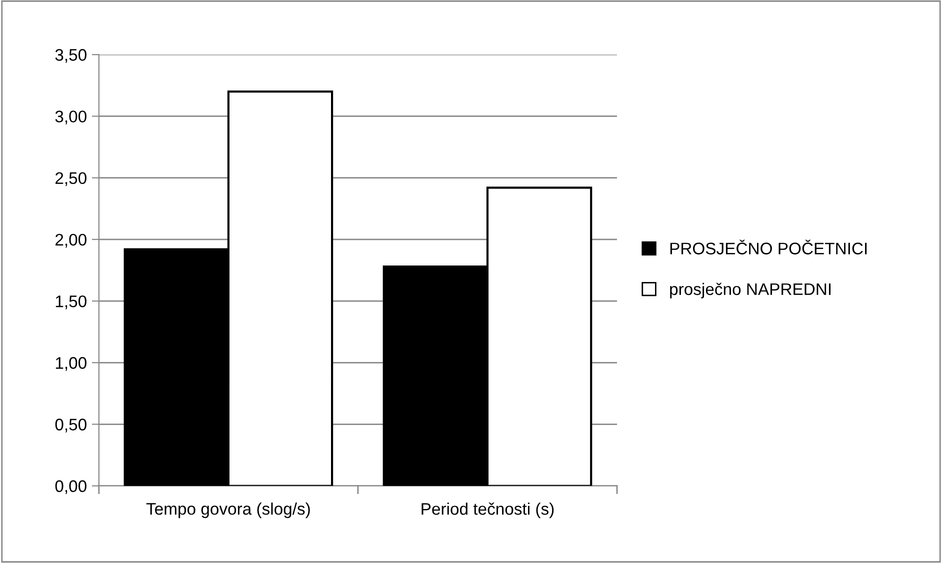 The width and height of the screenshot is (942, 563). I want to click on y-tick-label: 3,50, so click(70, 56).